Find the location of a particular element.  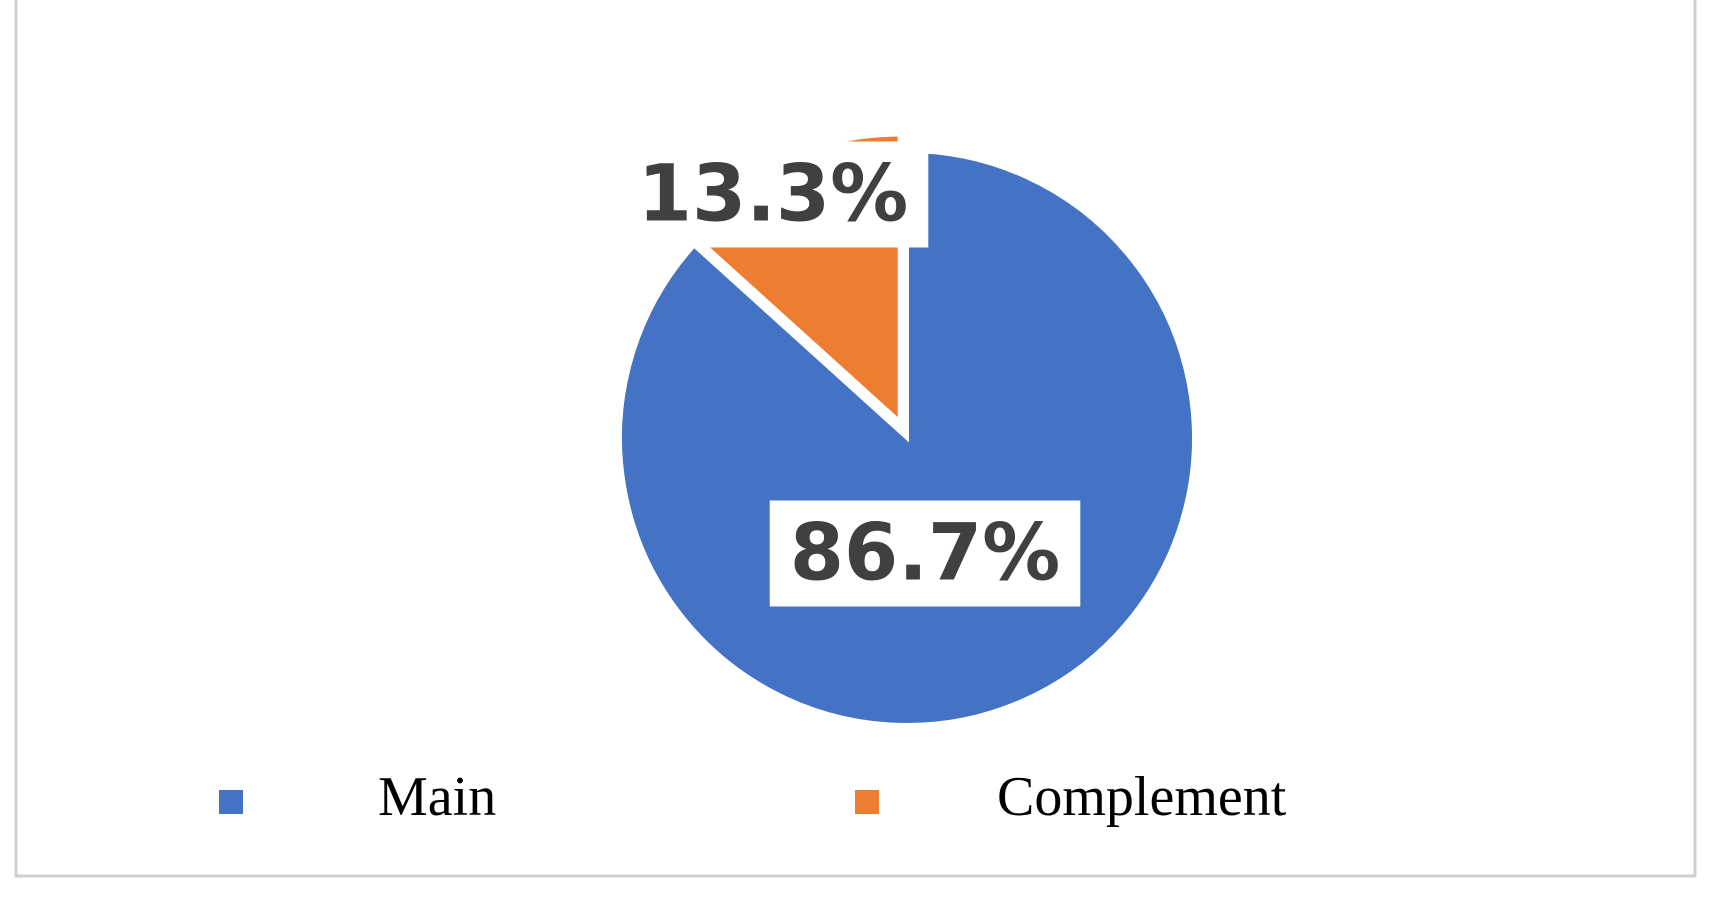

legend-label: Main is located at coordinates (437, 797).